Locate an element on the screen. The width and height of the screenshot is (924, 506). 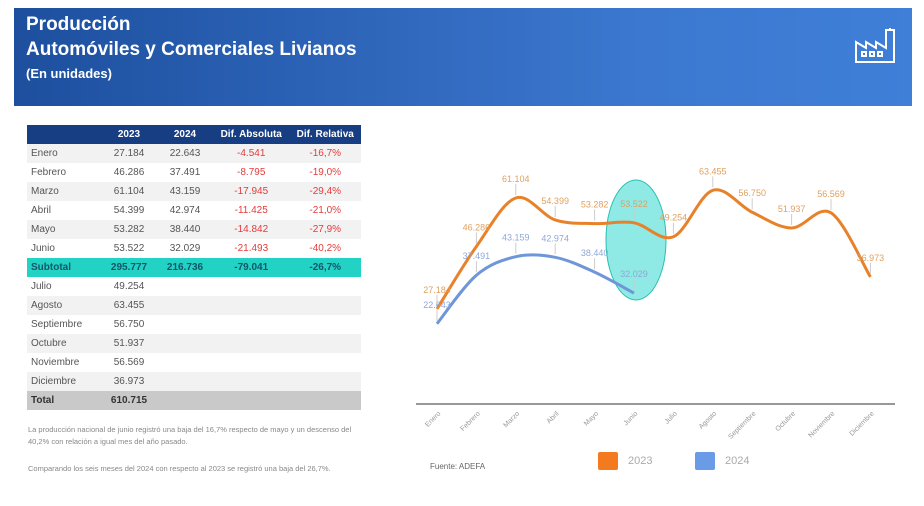
data-label: 51.937 is located at coordinates (792, 209).